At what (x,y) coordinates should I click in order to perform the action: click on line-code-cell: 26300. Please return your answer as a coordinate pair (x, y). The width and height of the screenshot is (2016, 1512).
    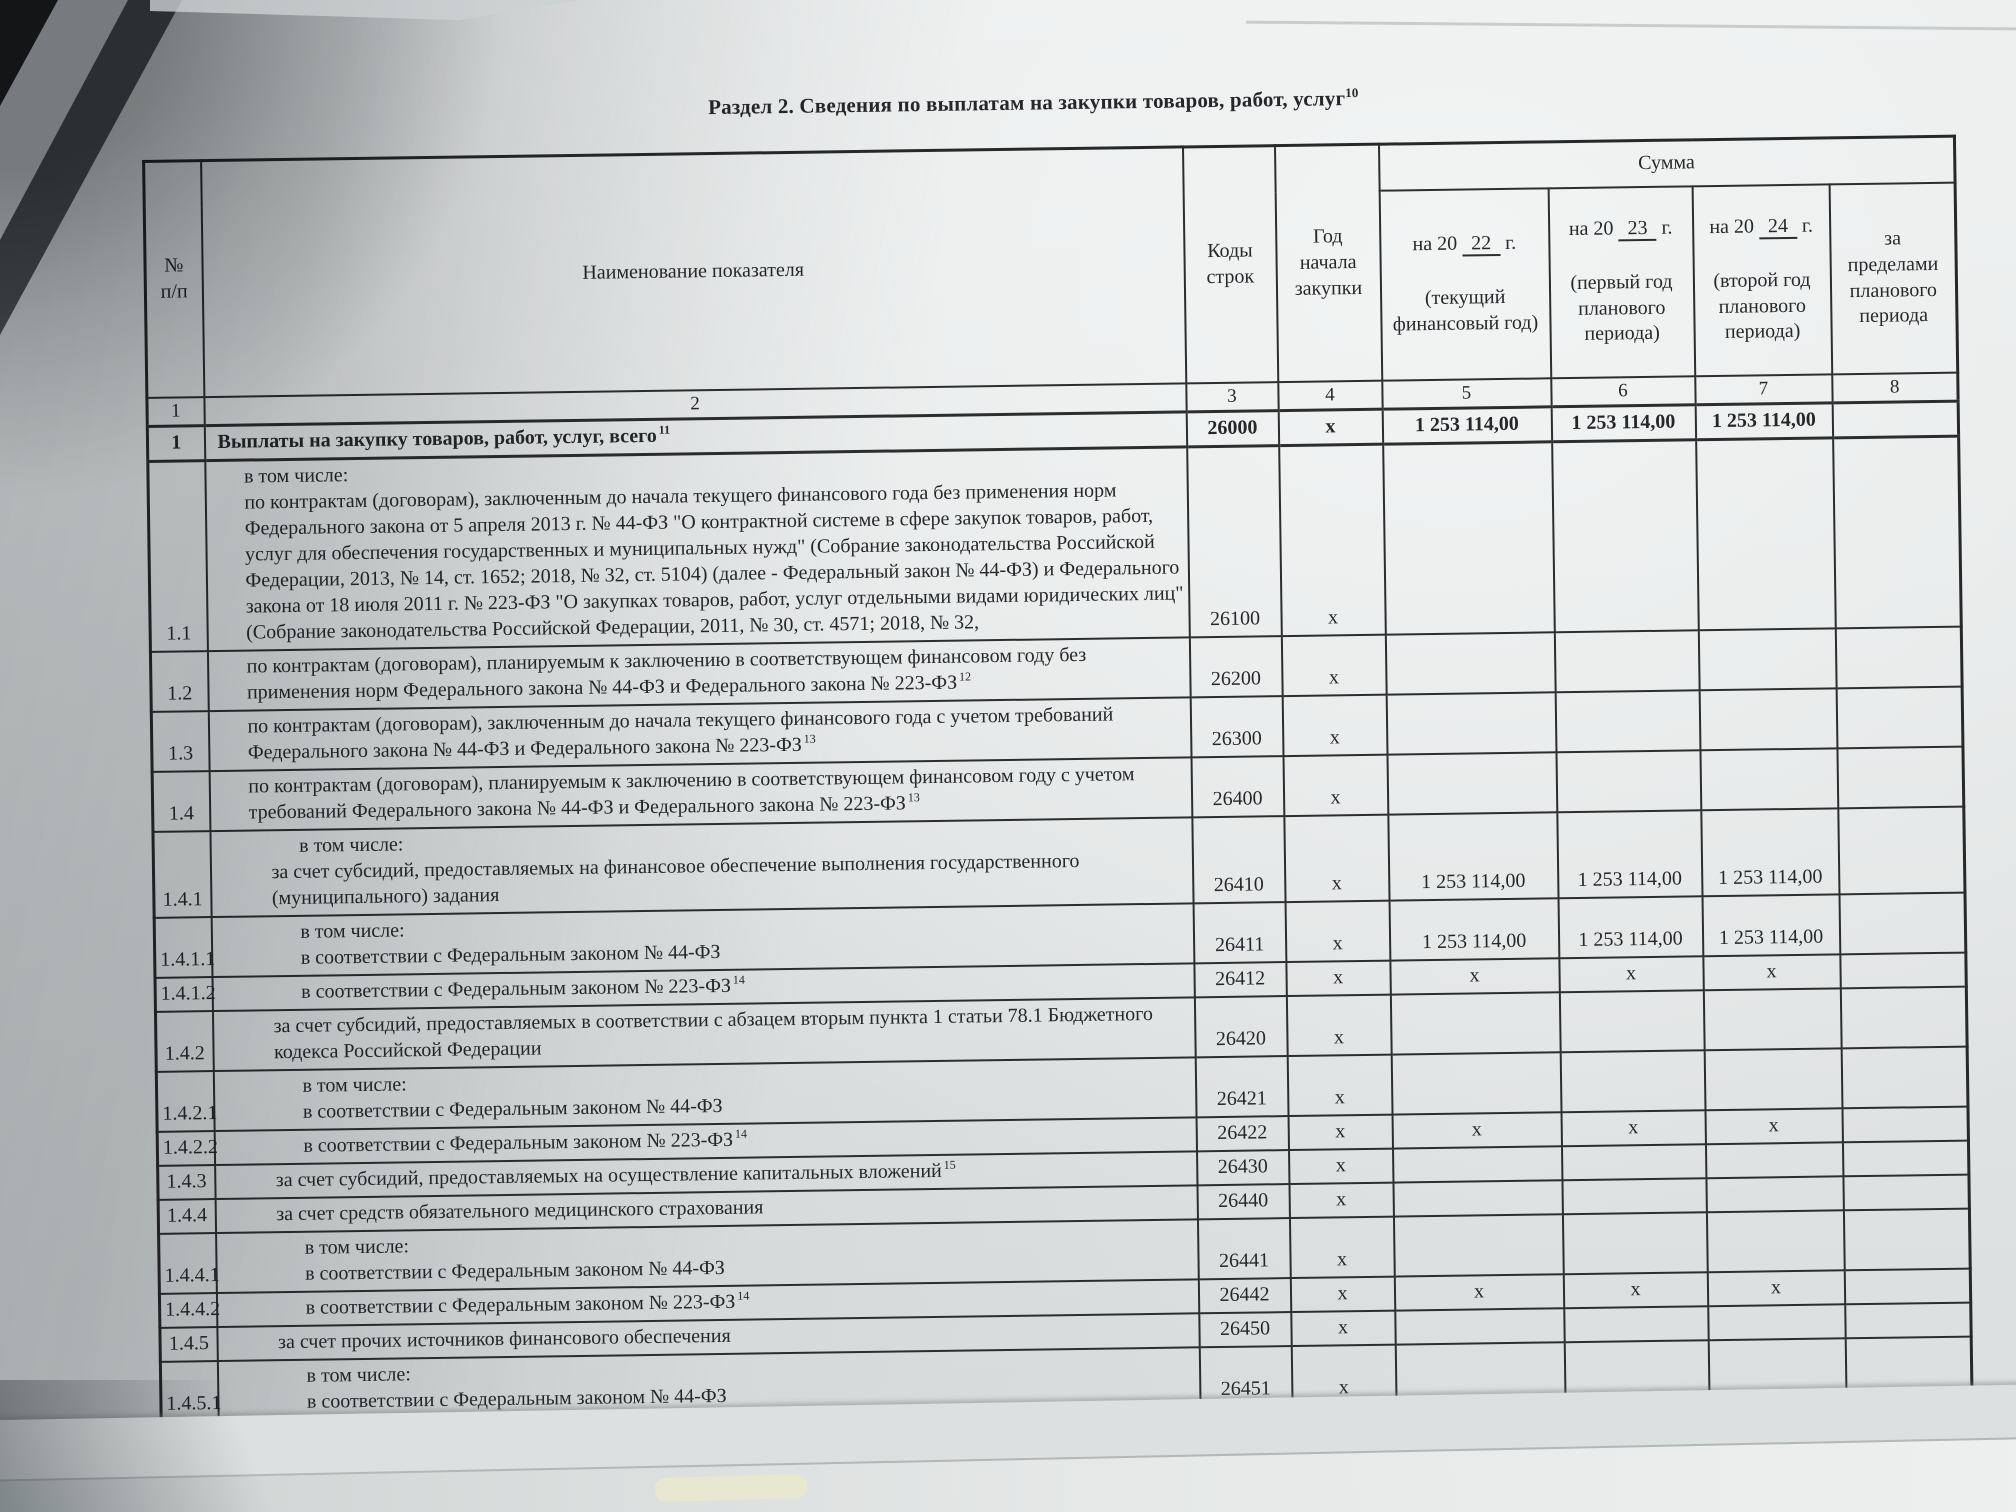
    Looking at the image, I should click on (1237, 727).